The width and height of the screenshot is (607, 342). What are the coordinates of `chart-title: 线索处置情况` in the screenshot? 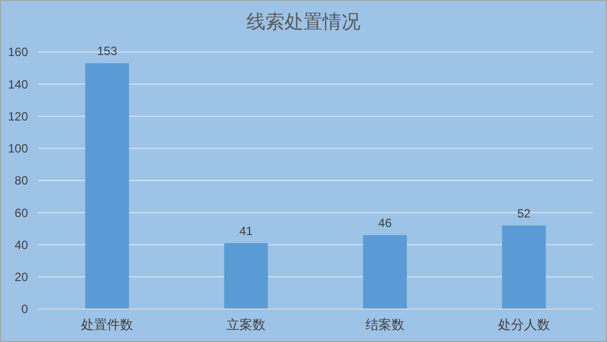 It's located at (303, 22).